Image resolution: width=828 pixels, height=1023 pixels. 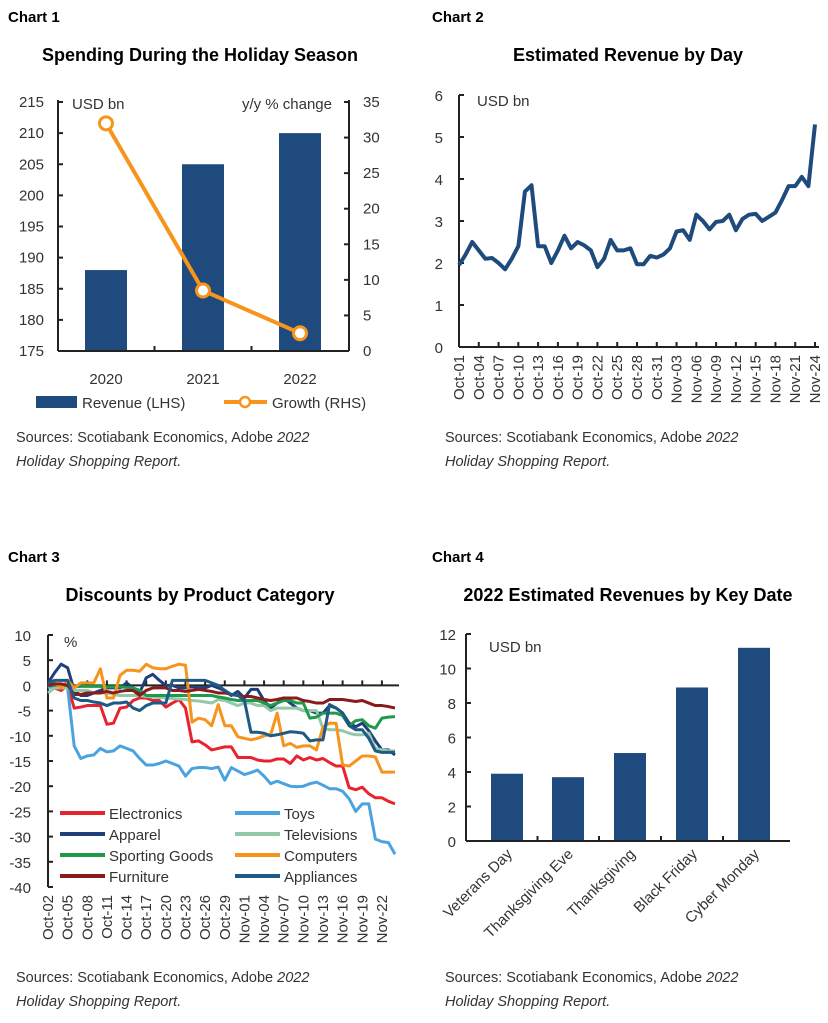 I want to click on x-tick-label: Nov-07, so click(x=284, y=919).